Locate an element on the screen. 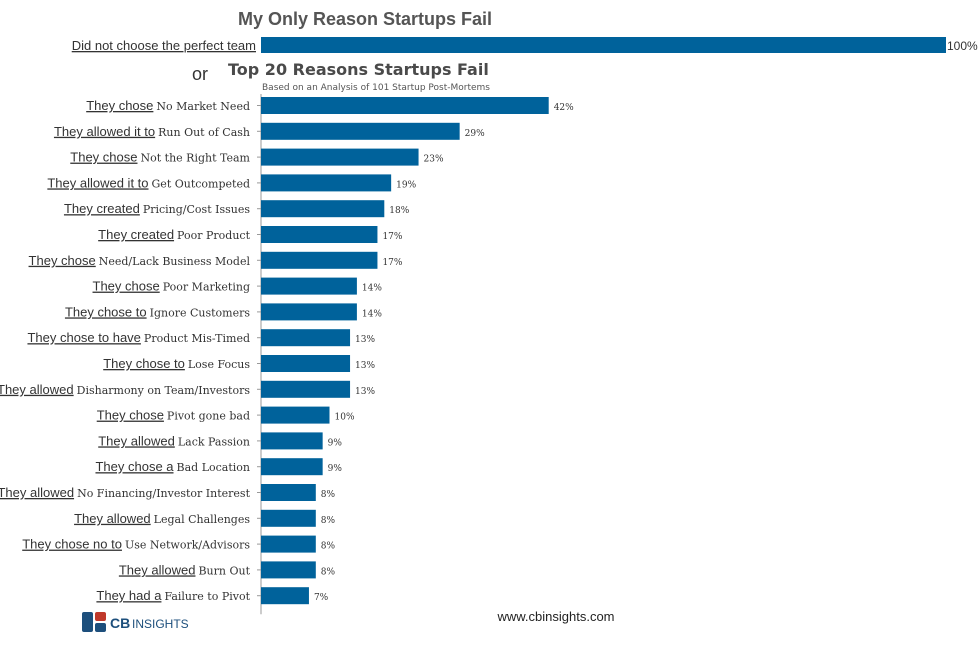 The image size is (980, 670). top-chart: Did not choose the perfect team 100% is located at coordinates (525, 45).